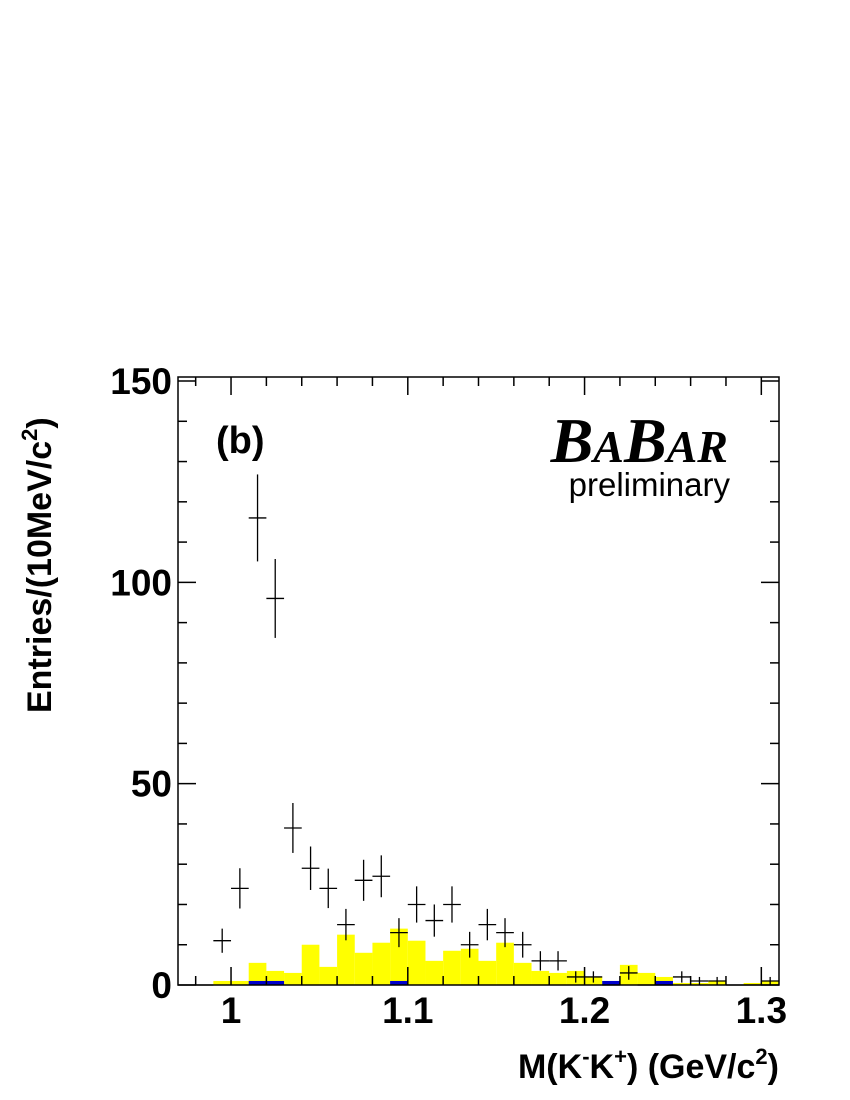 This screenshot has width=850, height=1100. What do you see at coordinates (648, 1065) in the screenshot?
I see `x-axis-title: M(K-K+) (GeV/c2)` at bounding box center [648, 1065].